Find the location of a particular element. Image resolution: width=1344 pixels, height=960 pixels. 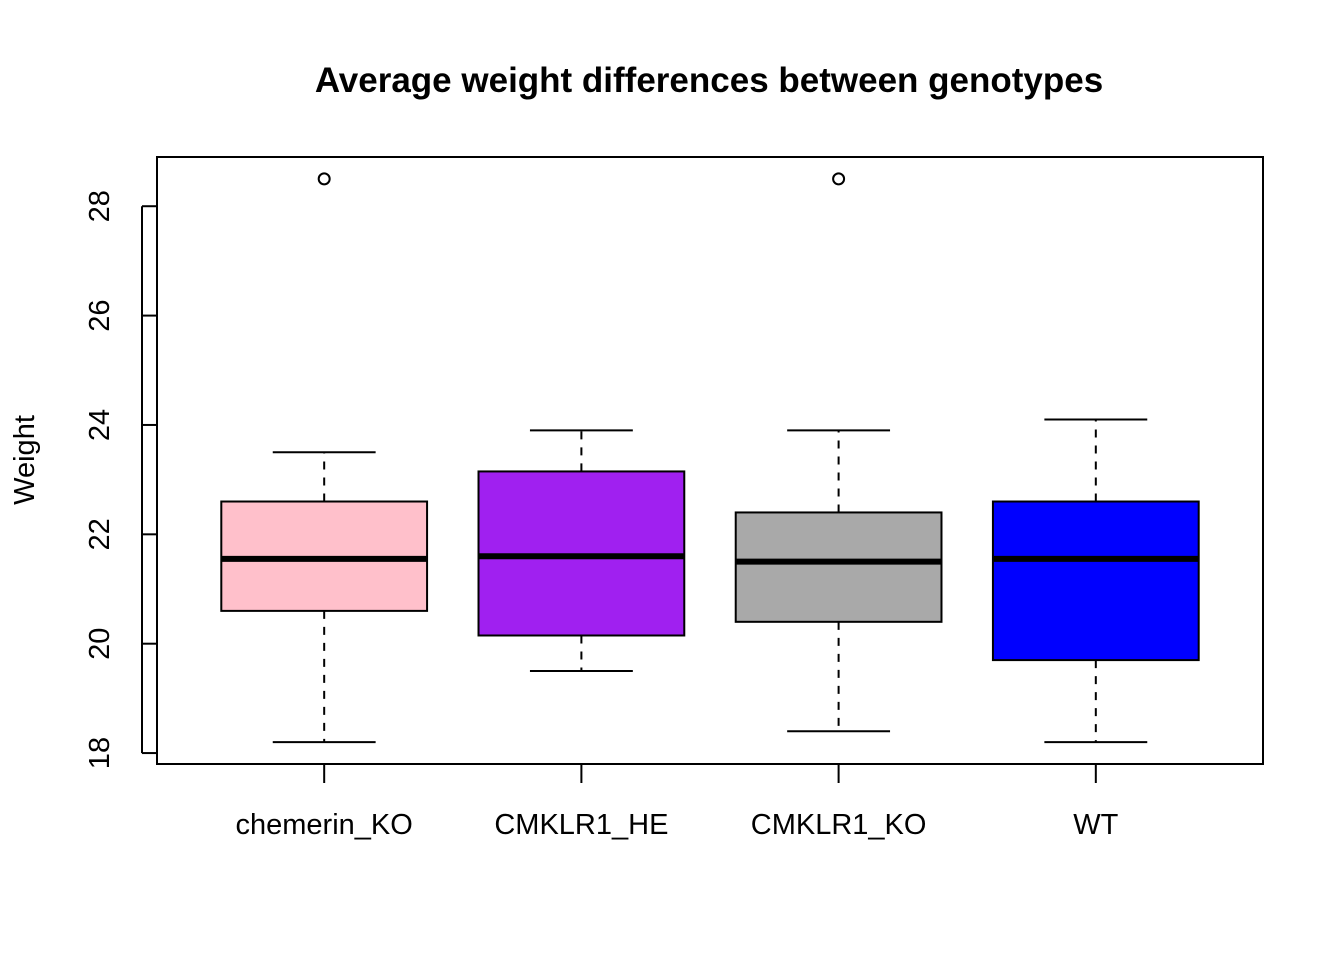

y-tick-label: 24 is located at coordinates (100, 425).